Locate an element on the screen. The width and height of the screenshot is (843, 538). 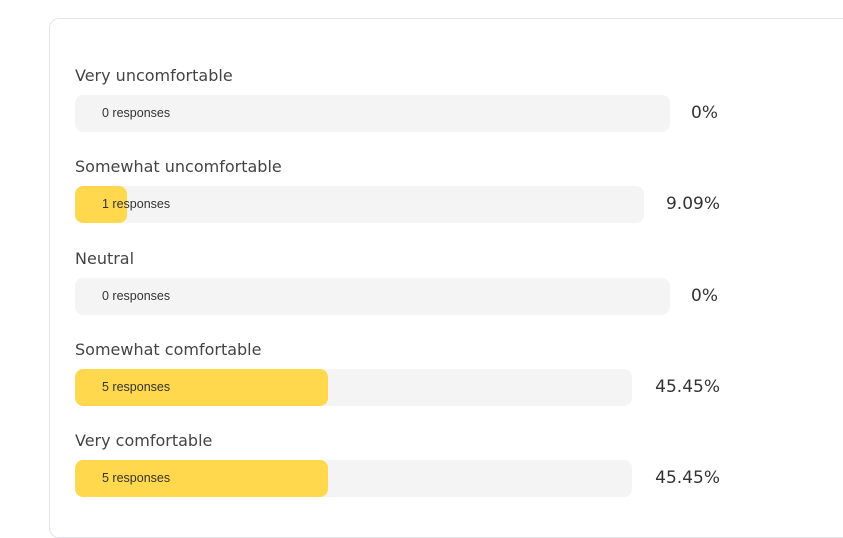
option-bar-line: 1 responses 9.09% is located at coordinates (397, 204).